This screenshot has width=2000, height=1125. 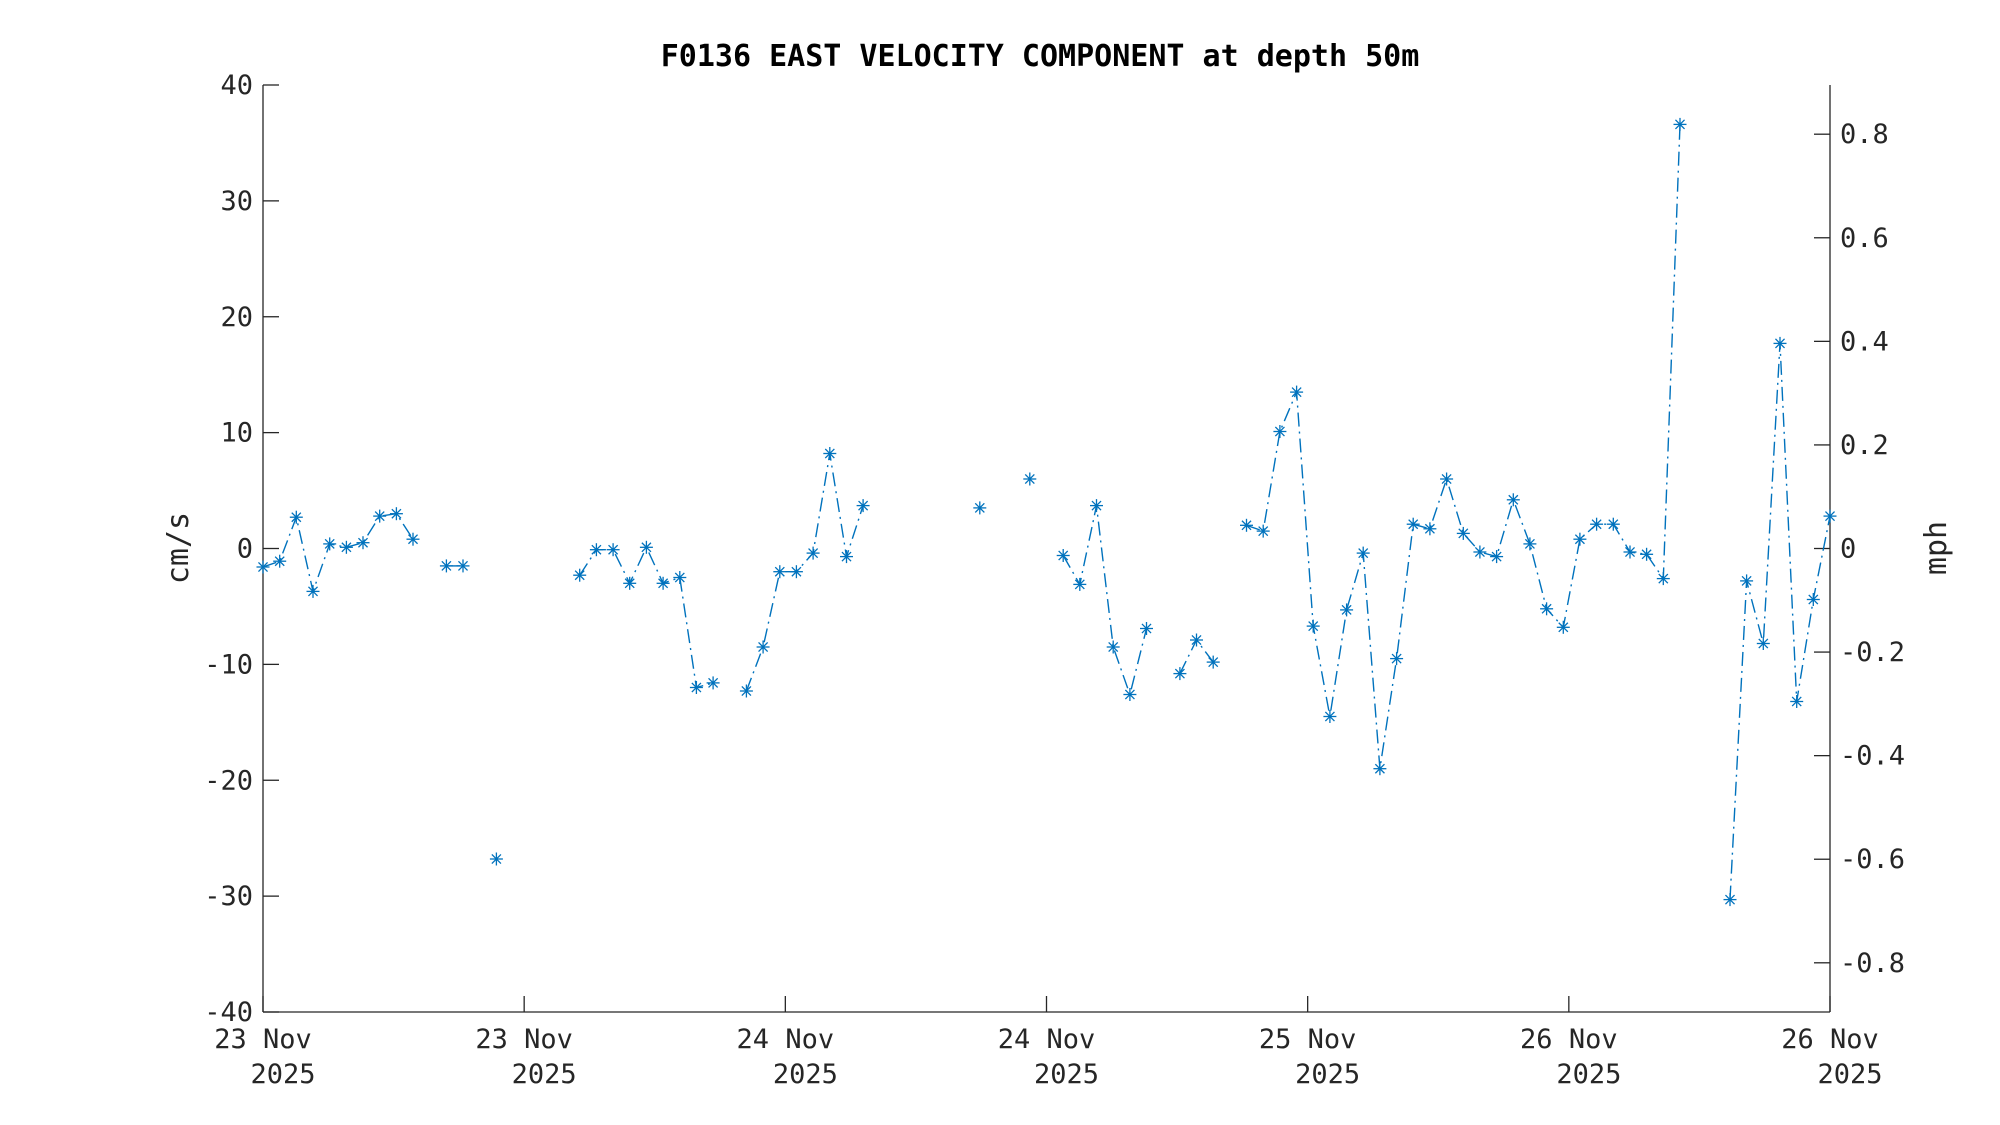 I want to click on y-tick-label: -30, so click(x=228, y=896).